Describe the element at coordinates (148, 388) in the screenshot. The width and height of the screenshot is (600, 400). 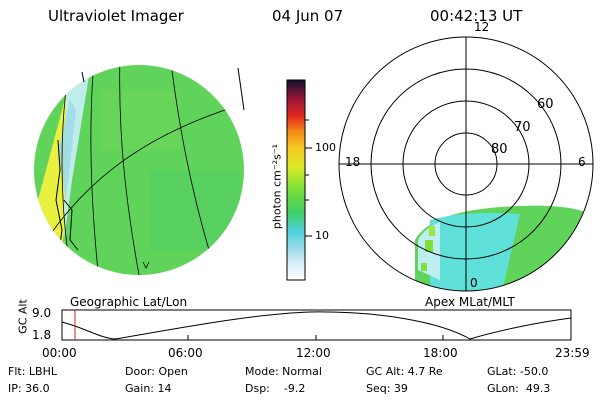
I see `gain-readout: Gain: 14` at that location.